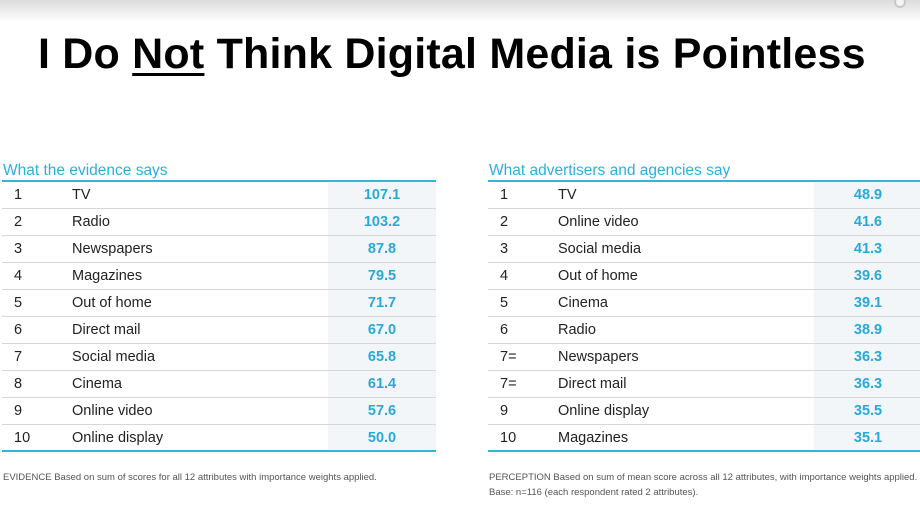  I want to click on table-row: 7= Direct mail 36.3, so click(704, 384).